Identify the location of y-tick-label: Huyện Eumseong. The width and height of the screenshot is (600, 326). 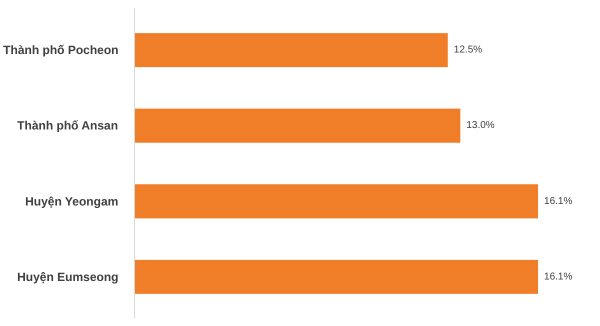
(68, 277).